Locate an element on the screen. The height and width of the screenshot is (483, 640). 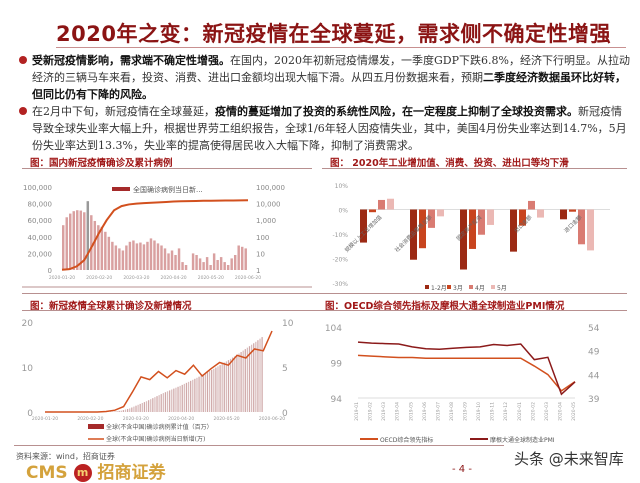
x-tick: 2019-01 is located at coordinates (357, 411).